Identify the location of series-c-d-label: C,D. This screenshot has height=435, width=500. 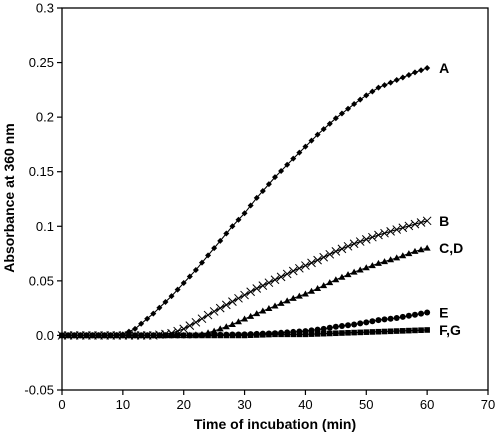
(451, 248).